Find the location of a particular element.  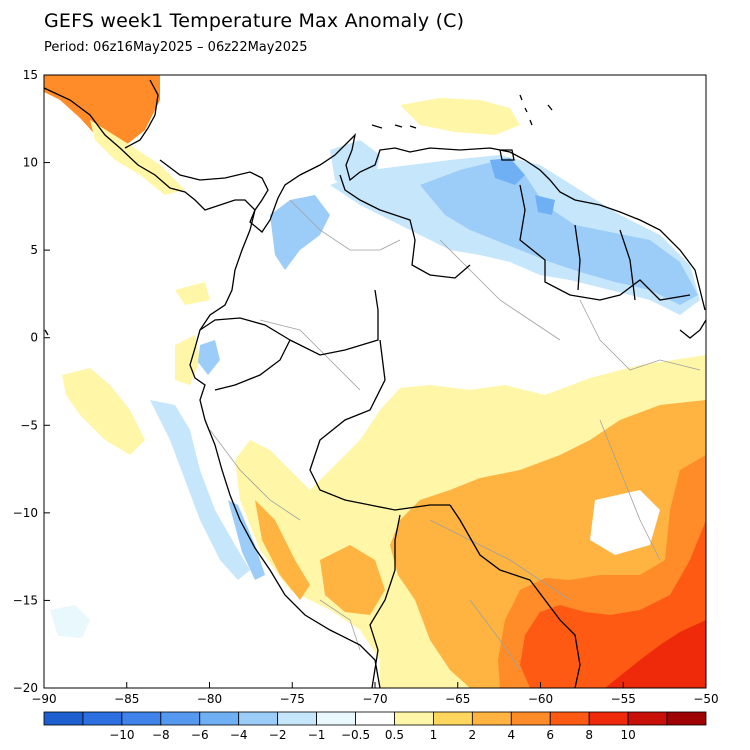

colorbar-label: −8 is located at coordinates (161, 735).